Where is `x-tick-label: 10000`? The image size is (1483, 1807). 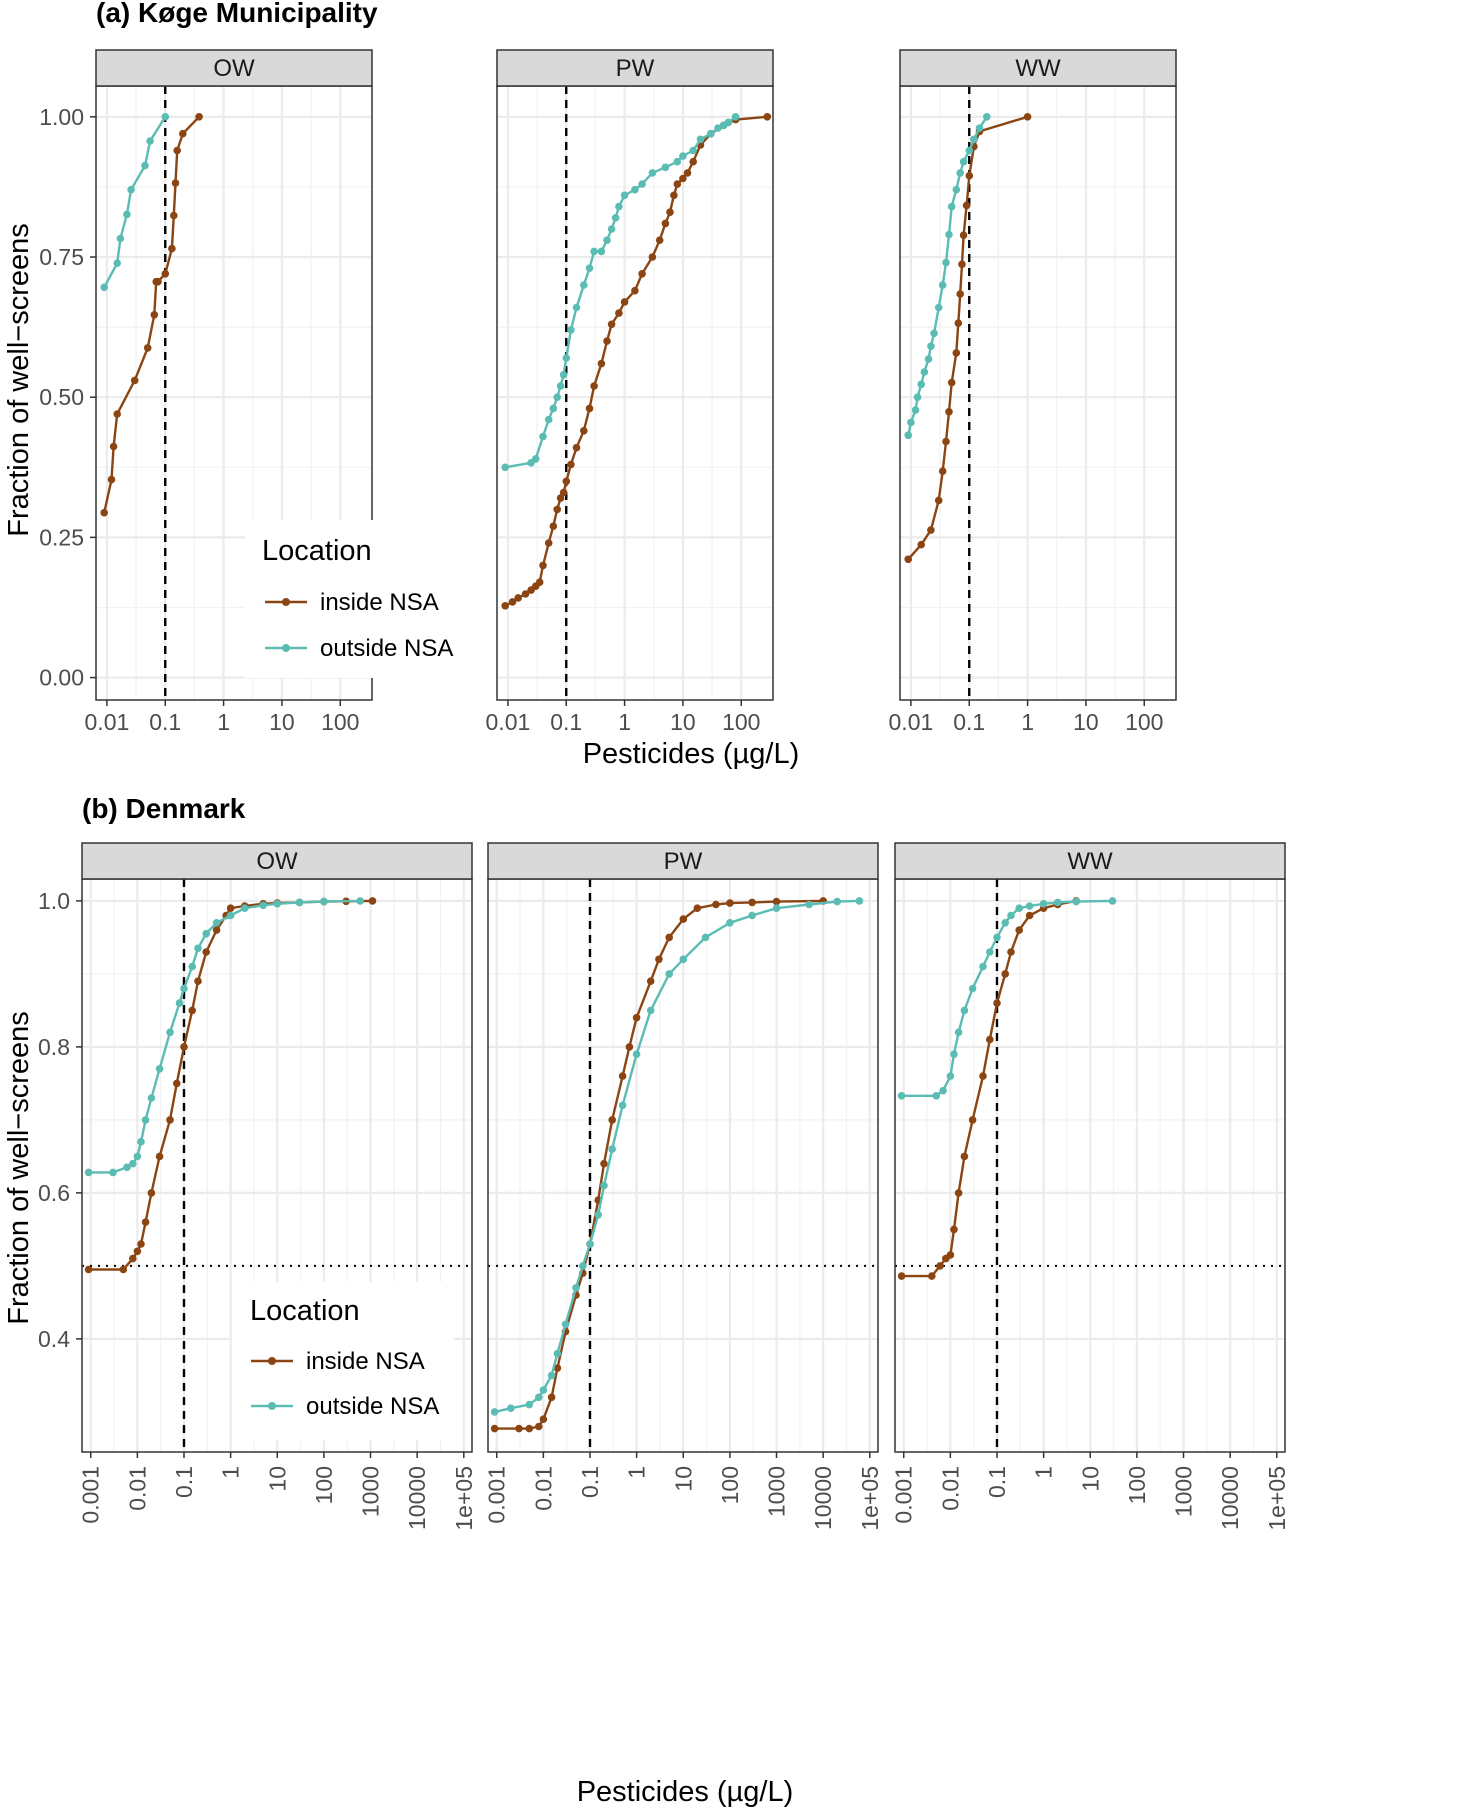 x-tick-label: 10000 is located at coordinates (1230, 1498).